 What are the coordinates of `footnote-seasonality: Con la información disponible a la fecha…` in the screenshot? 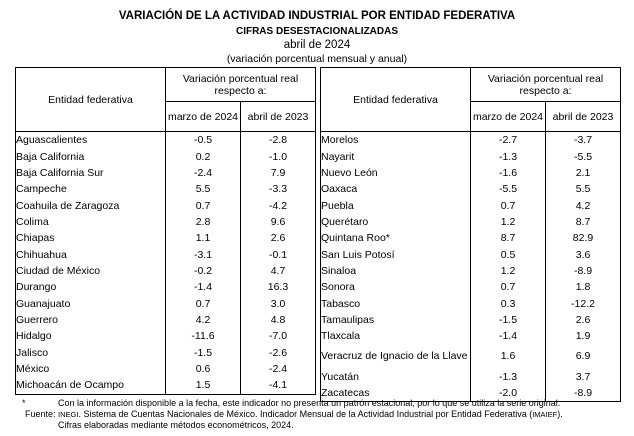 It's located at (309, 403).